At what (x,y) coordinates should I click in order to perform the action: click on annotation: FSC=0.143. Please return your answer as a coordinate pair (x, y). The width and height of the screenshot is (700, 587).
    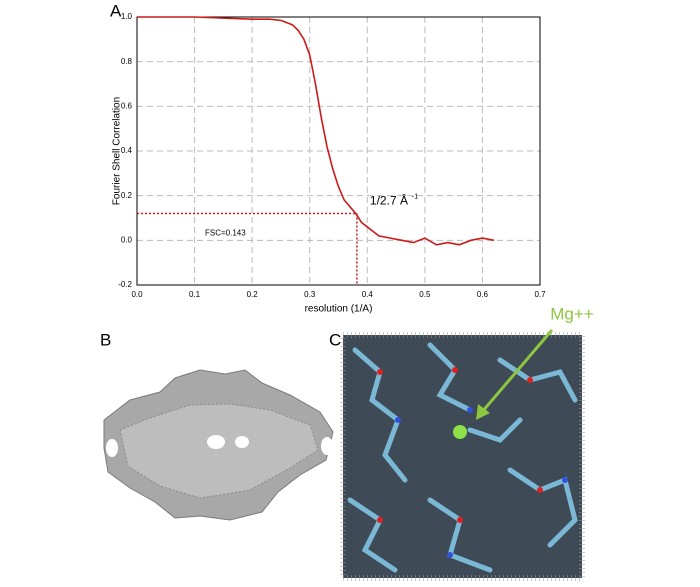
    Looking at the image, I should click on (225, 233).